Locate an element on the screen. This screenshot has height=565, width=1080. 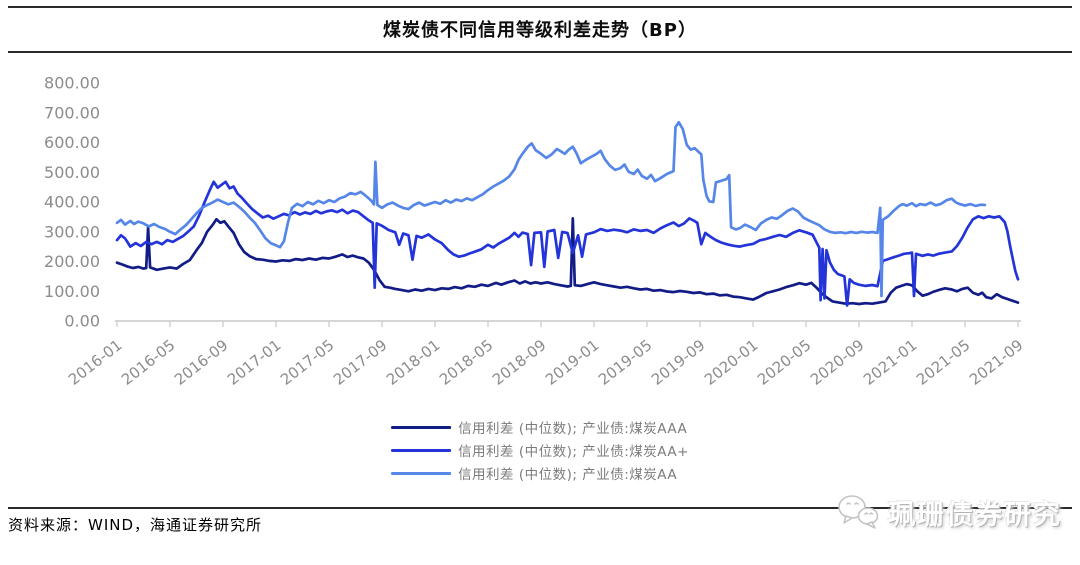
x-axis-label: 2021-05 is located at coordinates (943, 362).